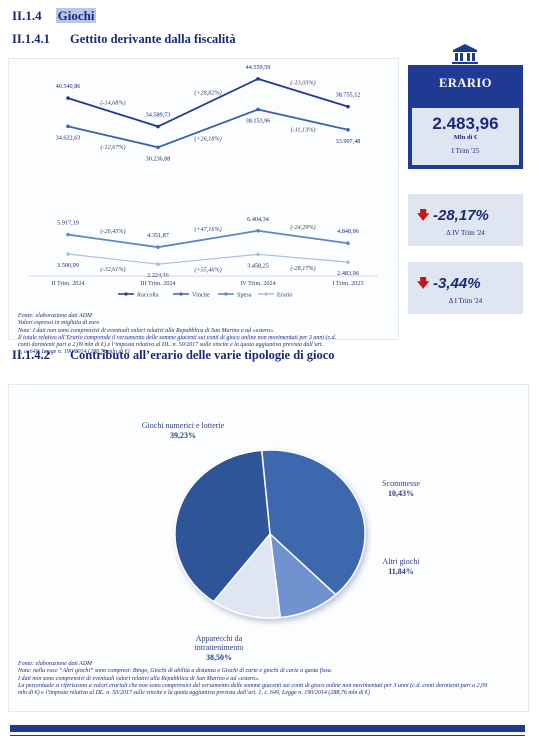 The width and height of the screenshot is (539, 750). What do you see at coordinates (31, 39) in the screenshot?
I see `subsection-number-1: II.1.4.1` at bounding box center [31, 39].